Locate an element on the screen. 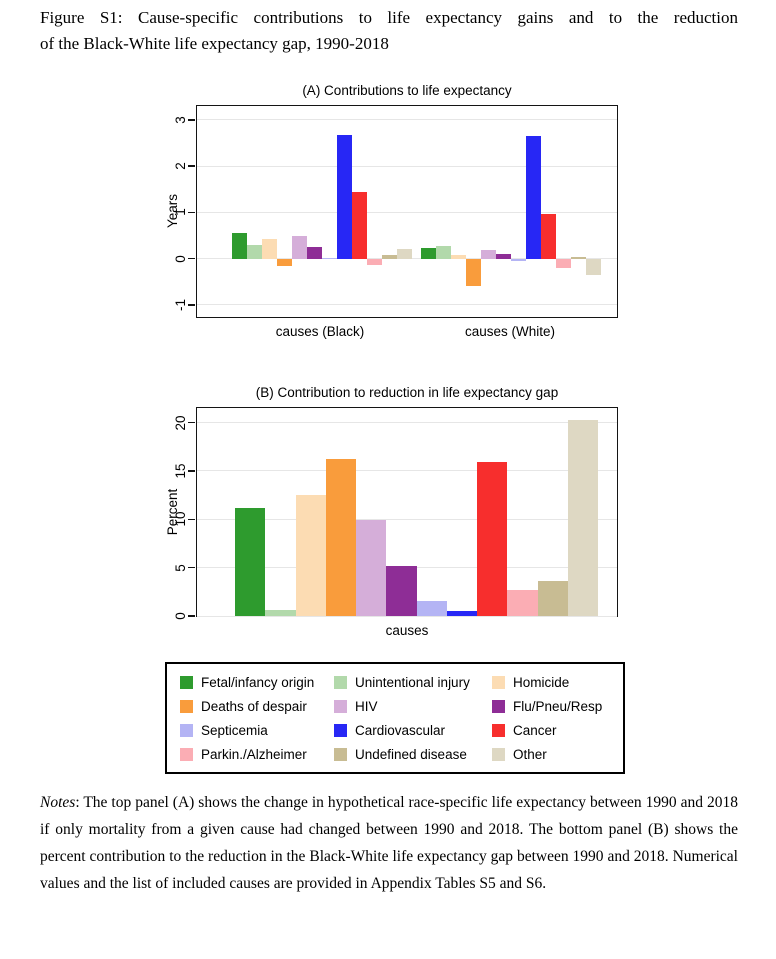 Image resolution: width=776 pixels, height=959 pixels. legend-label: Flu/Pneu/Resp is located at coordinates (558, 706).